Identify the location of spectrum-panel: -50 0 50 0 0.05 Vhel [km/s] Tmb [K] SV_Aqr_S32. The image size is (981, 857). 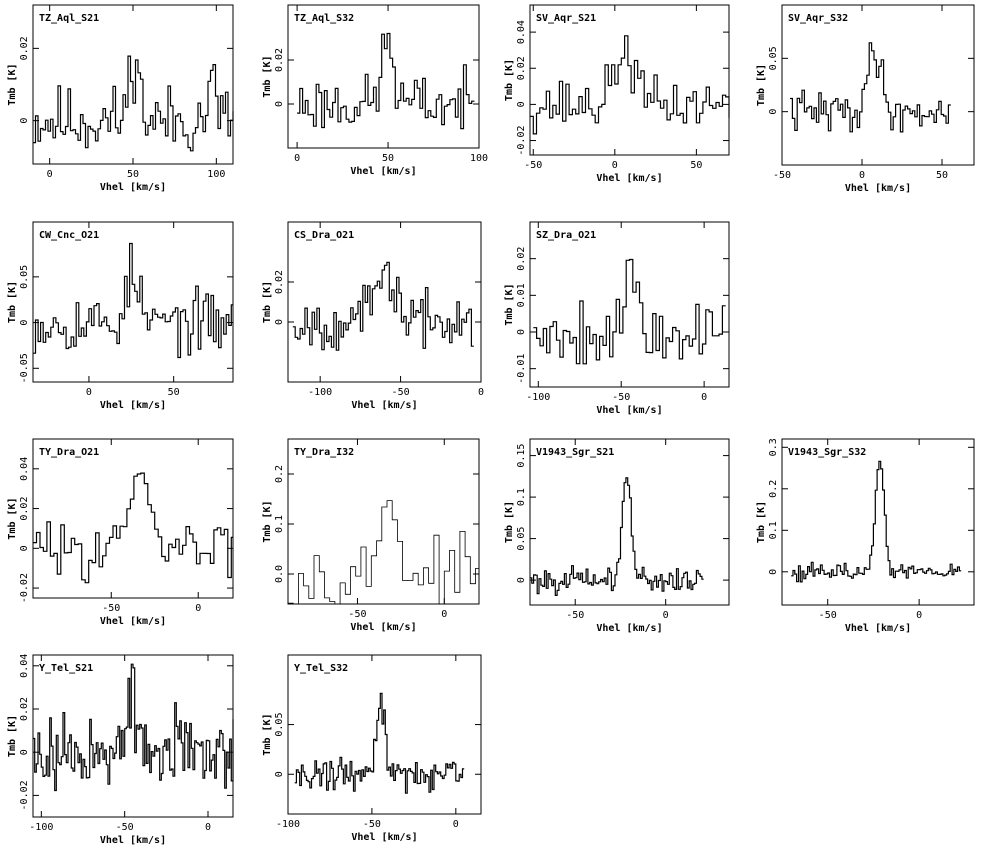
(865, 99).